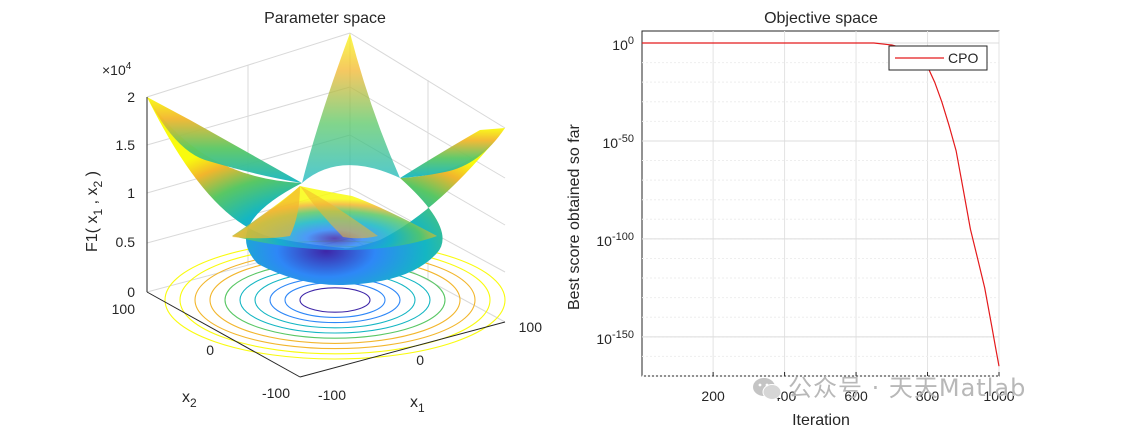  I want to click on x-ticks: 200 400 600 800 1000, so click(858, 388).